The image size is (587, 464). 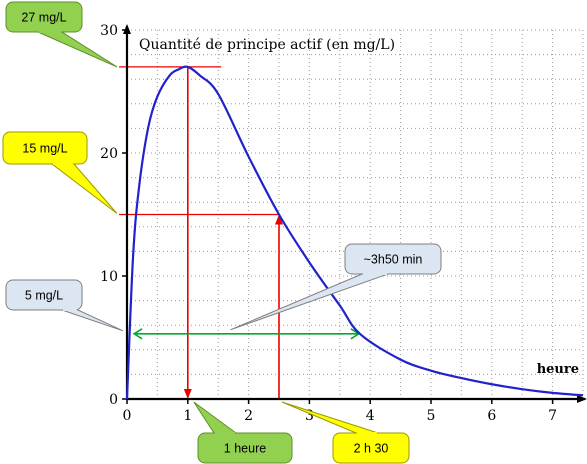 What do you see at coordinates (431, 416) in the screenshot?
I see `x-tick-label: 5` at bounding box center [431, 416].